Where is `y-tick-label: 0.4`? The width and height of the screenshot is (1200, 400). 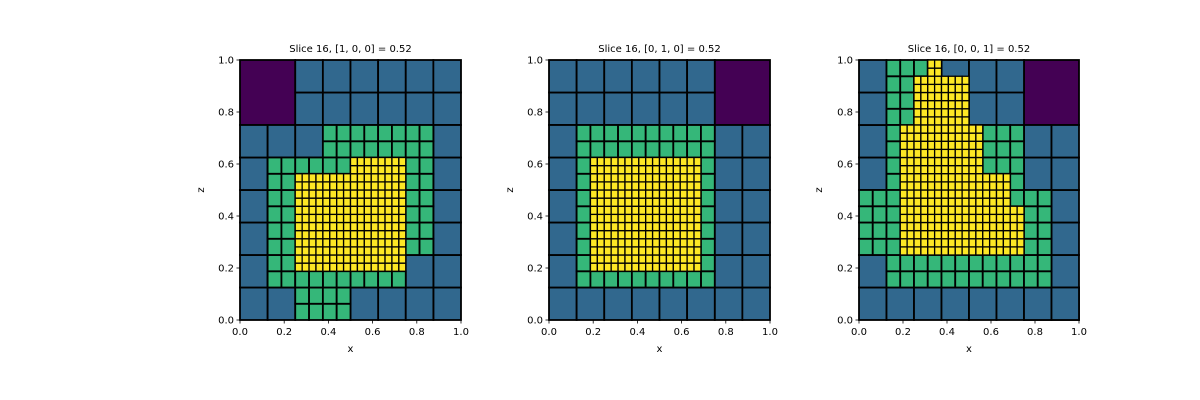 y-tick-label: 0.4 is located at coordinates (535, 217).